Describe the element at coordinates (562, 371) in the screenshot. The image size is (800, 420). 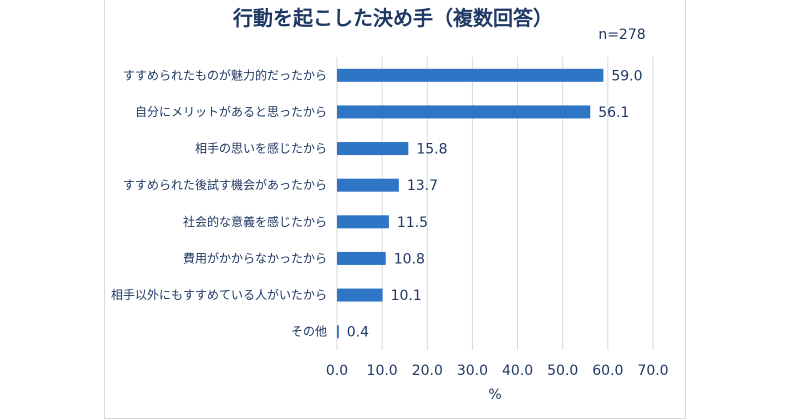
I see `x-tick-label: 50.0` at that location.